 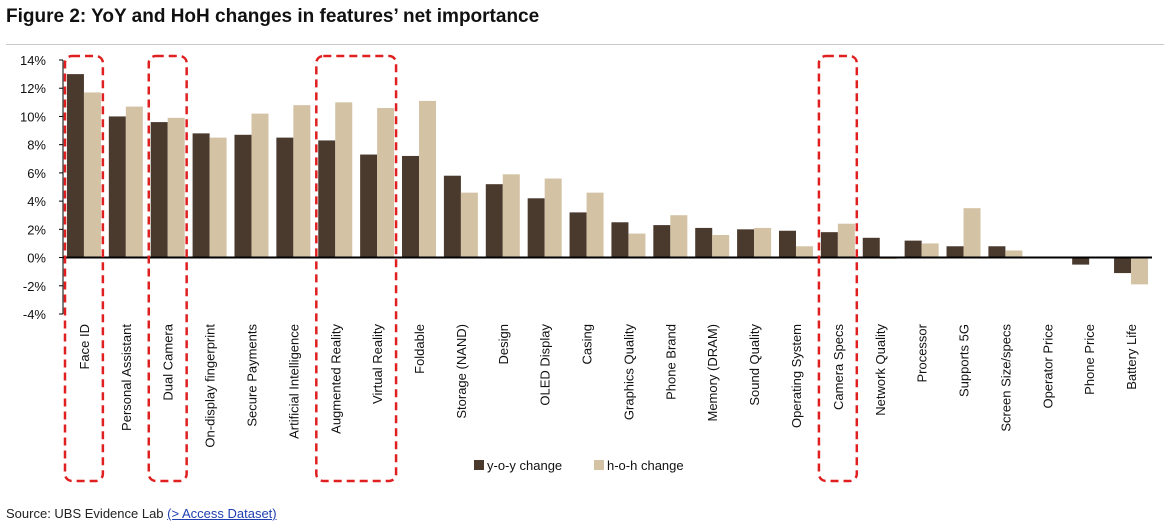 I want to click on category-label: Phone Brand, so click(x=670, y=362).